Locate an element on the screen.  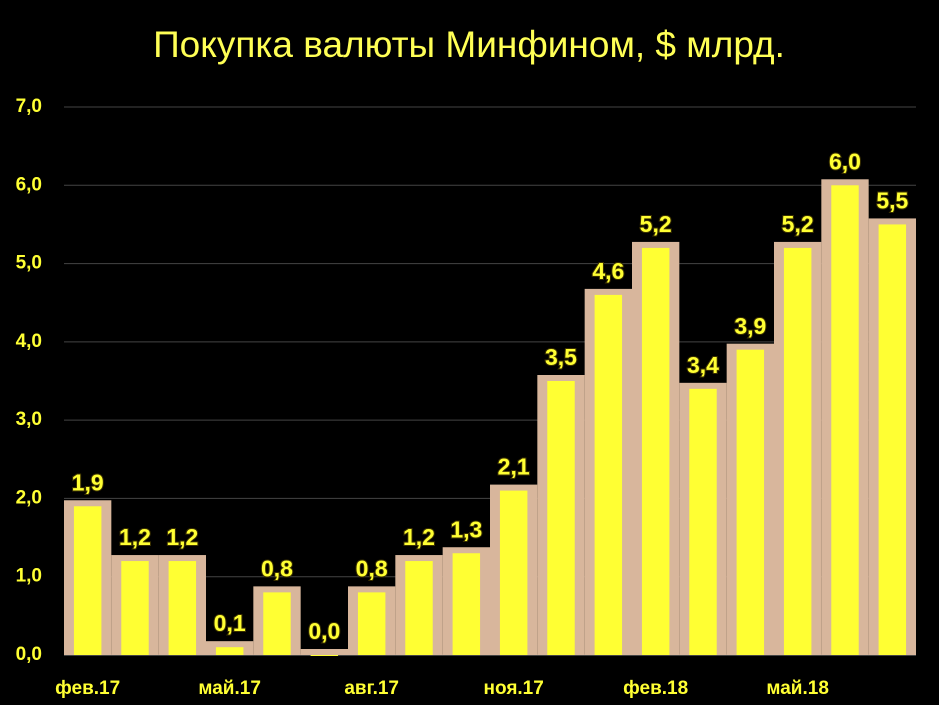
y-tick-label: 4,0 is located at coordinates (29, 341).